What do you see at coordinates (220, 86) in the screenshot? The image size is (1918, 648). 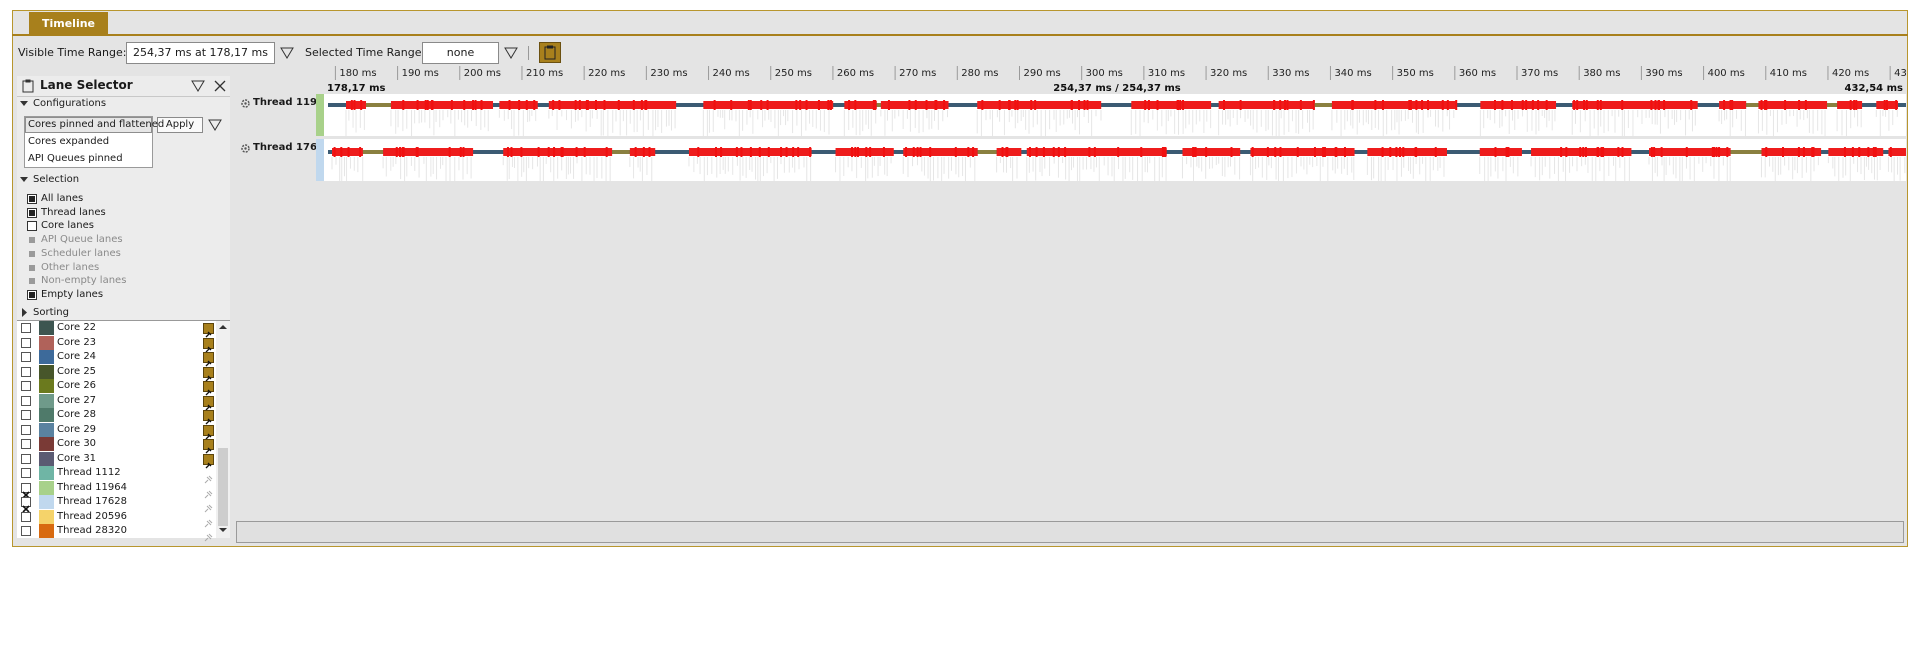 I see `close-button` at bounding box center [220, 86].